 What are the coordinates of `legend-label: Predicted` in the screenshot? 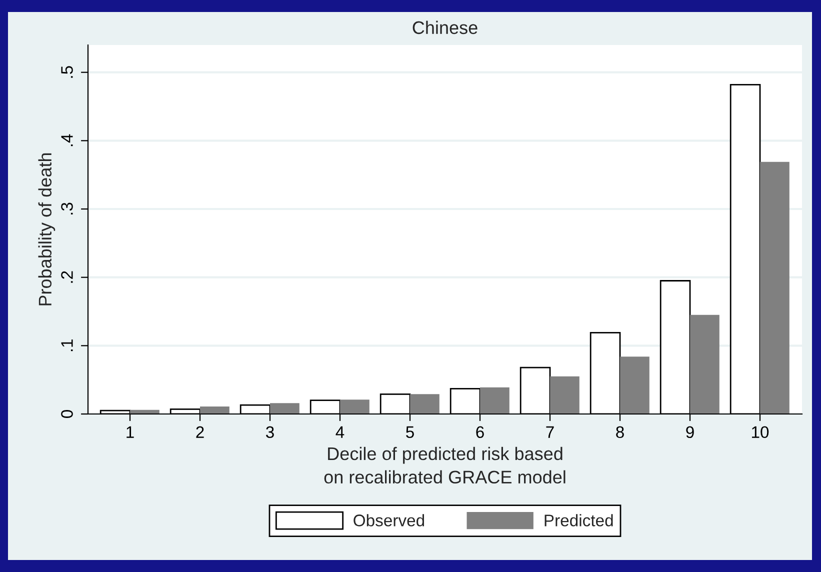 It's located at (578, 520).